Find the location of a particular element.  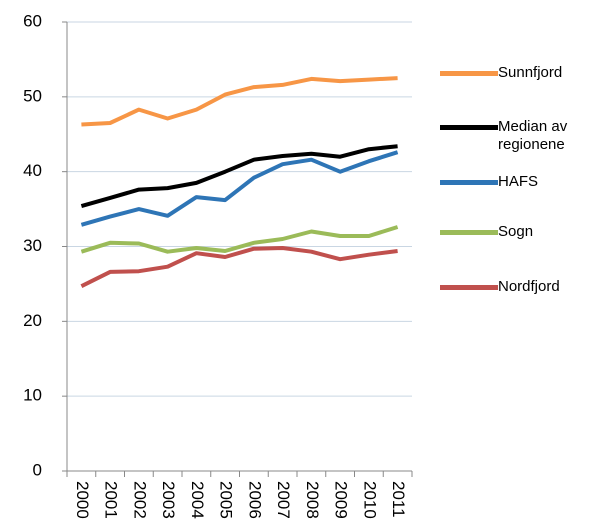

legend-label: Nordfjord is located at coordinates (529, 286).